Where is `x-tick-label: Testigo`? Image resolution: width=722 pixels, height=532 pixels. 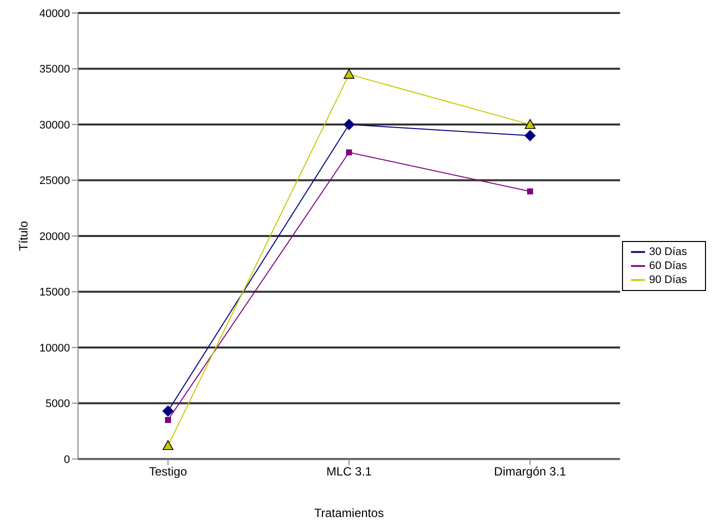 x-tick-label: Testigo is located at coordinates (168, 471).